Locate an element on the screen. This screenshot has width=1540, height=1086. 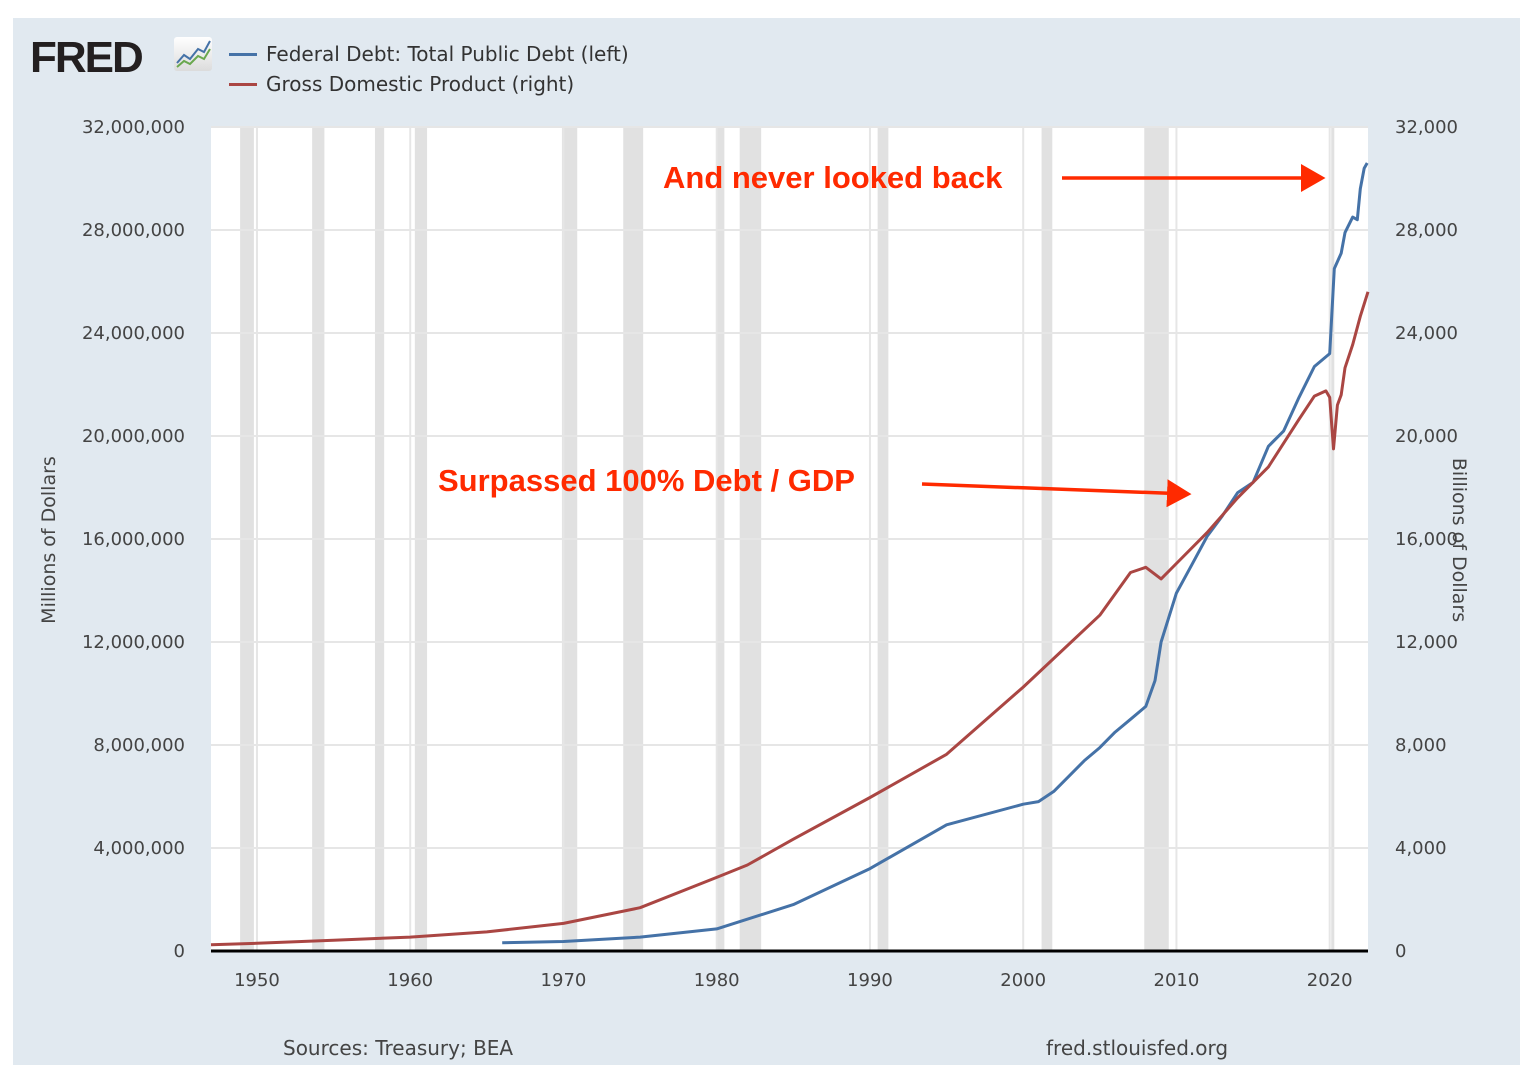
annotation-surpassed-100: Surpassed 100% Debt / GDP is located at coordinates (646, 480).